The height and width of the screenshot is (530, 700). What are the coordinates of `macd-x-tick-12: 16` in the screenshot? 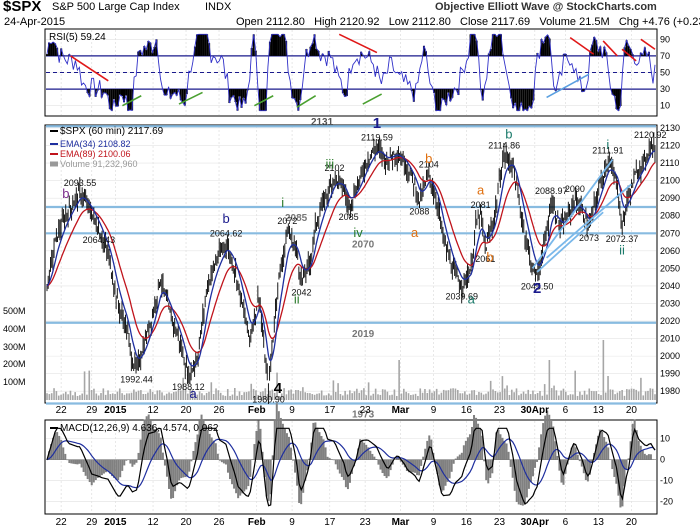 It's located at (467, 522).